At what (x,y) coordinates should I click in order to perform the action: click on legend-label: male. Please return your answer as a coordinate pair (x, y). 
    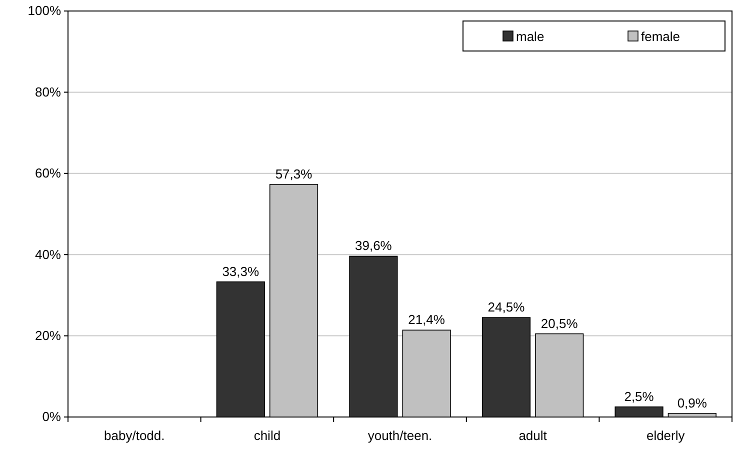
    Looking at the image, I should click on (530, 36).